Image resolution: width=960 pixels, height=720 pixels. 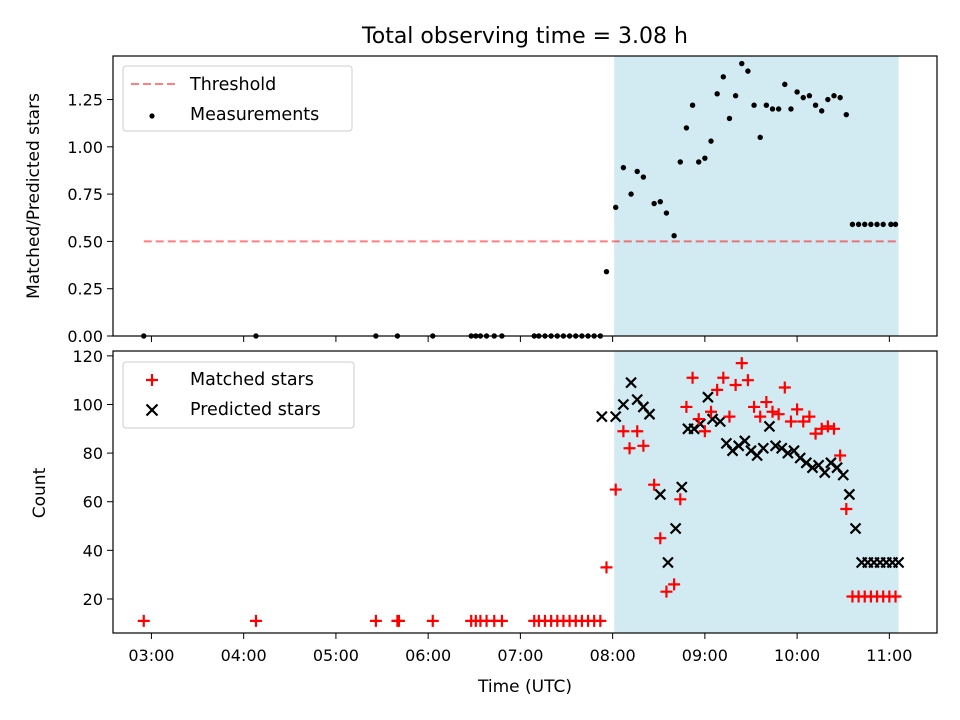 What do you see at coordinates (255, 410) in the screenshot?
I see `legend-predicted-label: Predicted stars` at bounding box center [255, 410].